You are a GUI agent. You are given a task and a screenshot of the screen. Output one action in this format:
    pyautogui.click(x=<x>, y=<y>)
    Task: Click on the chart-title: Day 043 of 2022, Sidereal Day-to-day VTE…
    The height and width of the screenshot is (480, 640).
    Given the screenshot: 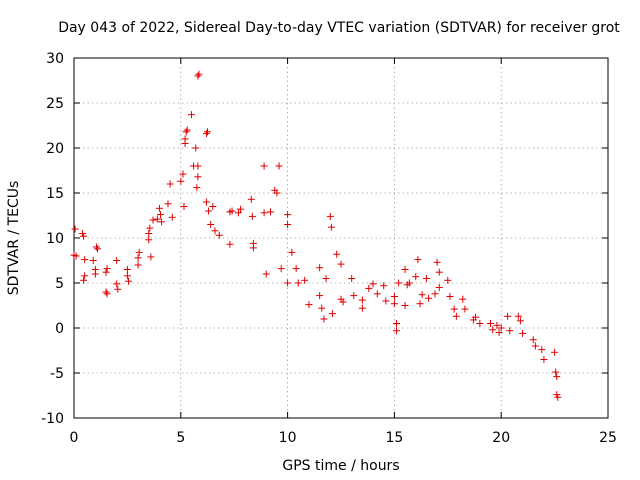 What is the action you would take?
    pyautogui.click(x=339, y=28)
    